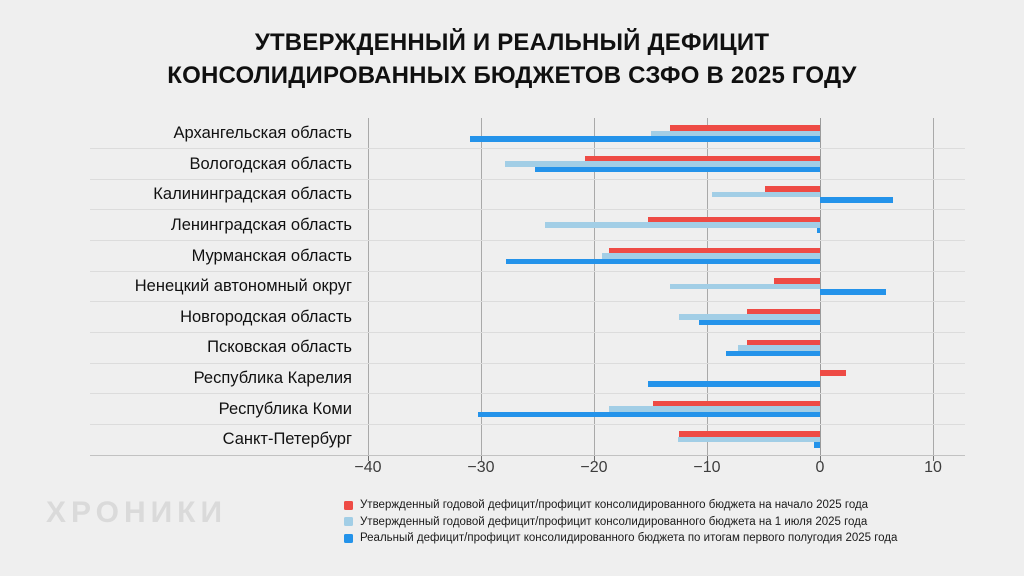 The width and height of the screenshot is (1024, 576). I want to click on category-label: Псковская область, so click(279, 347).